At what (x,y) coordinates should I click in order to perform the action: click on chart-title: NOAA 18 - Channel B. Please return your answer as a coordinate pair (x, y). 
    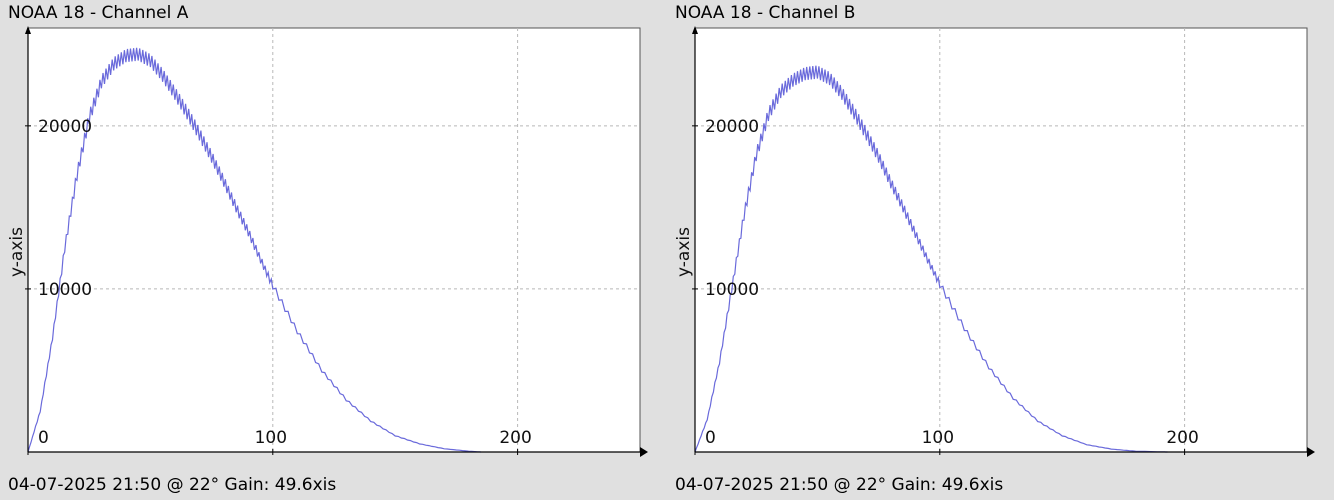
    Looking at the image, I should click on (765, 13).